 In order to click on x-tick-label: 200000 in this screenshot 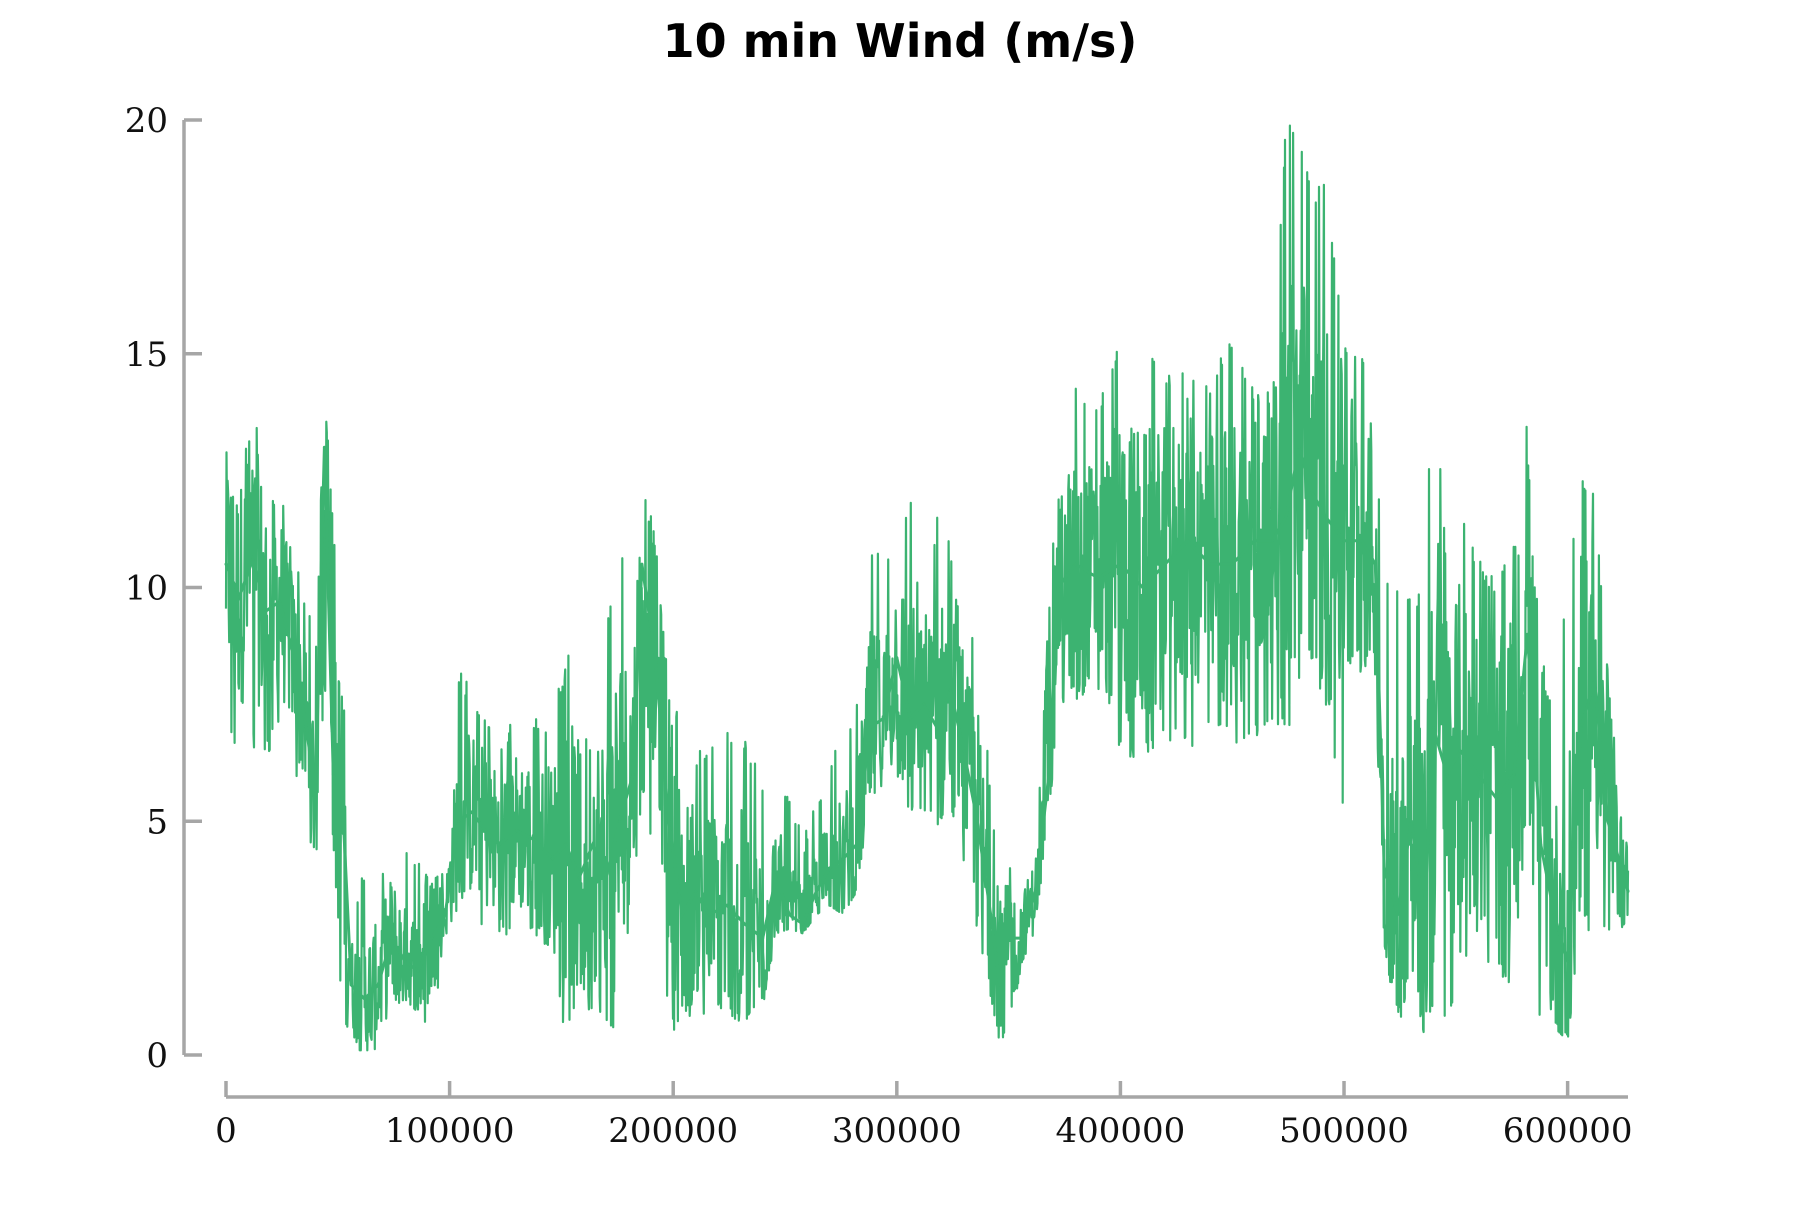, I will do `click(673, 1131)`.